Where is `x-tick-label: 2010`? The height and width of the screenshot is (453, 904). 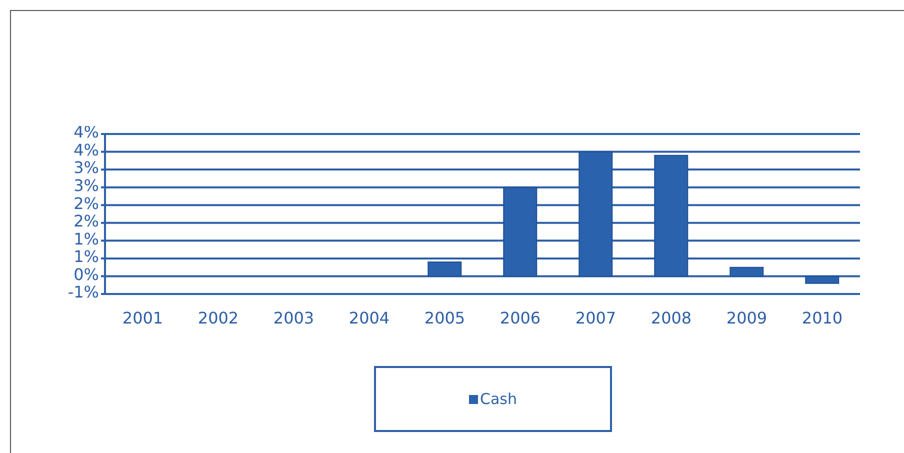
x-tick-label: 2010 is located at coordinates (822, 318).